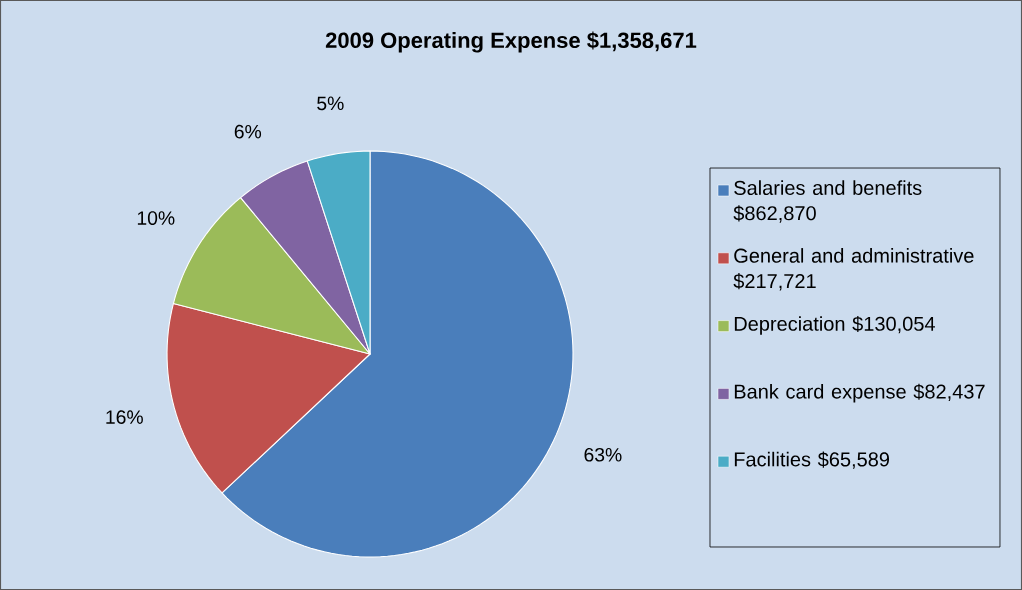  I want to click on legend-label: Depreciation $130,054, so click(834, 325).